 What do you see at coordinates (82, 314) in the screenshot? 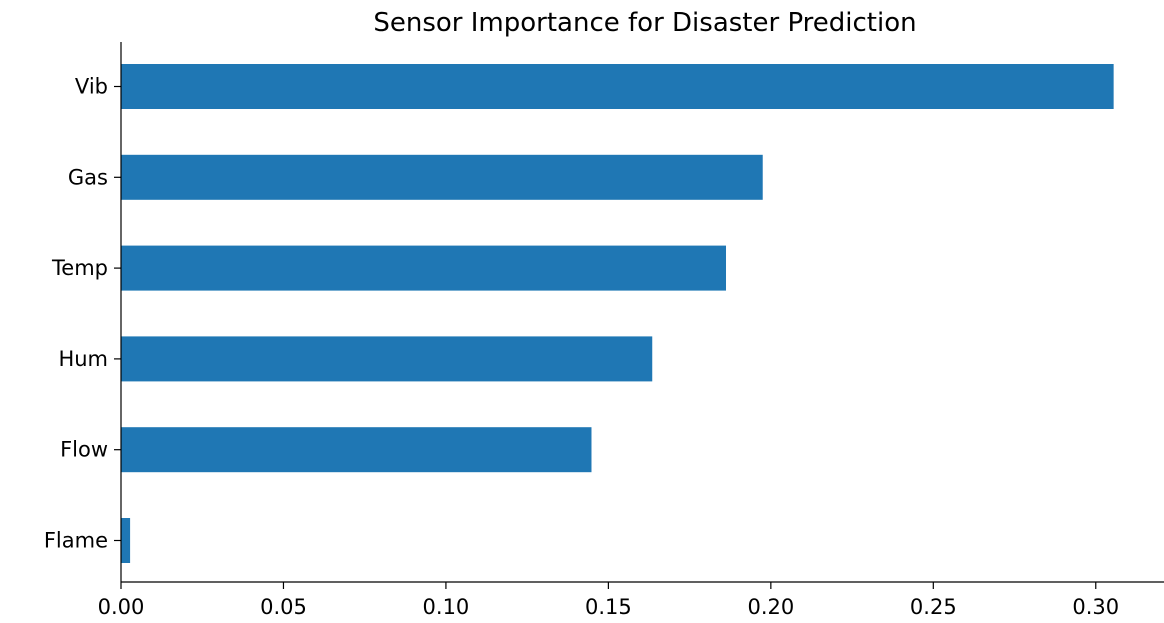
I see `y-ticks: Vib Gas Temp Hum Flow Flame` at bounding box center [82, 314].